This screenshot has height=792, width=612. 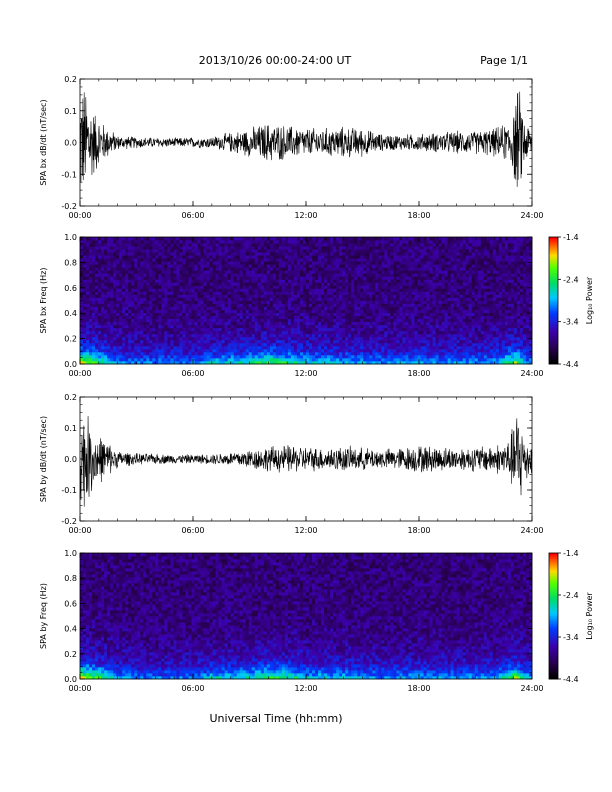 What do you see at coordinates (275, 60) in the screenshot?
I see `page-title: 2013/10/26 00:00-24:00 UT` at bounding box center [275, 60].